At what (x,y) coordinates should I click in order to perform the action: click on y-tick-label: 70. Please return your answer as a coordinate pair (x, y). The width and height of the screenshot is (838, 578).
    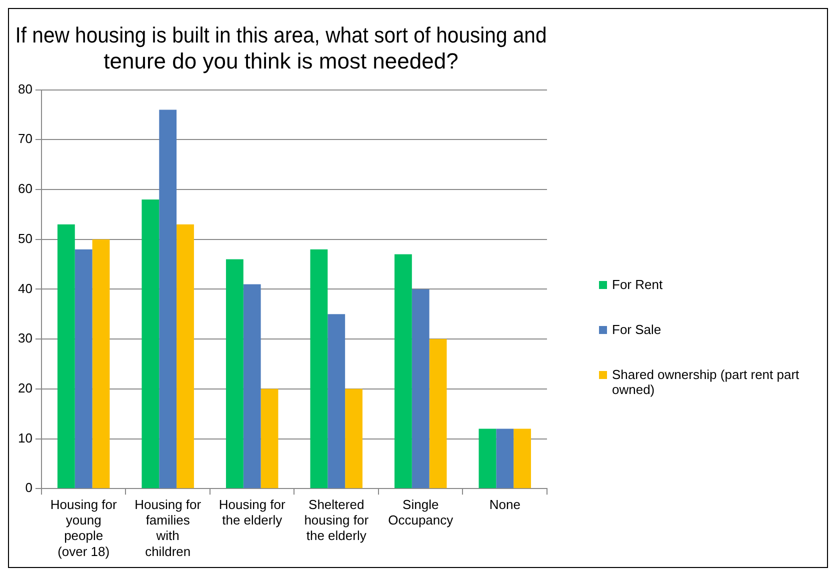
    Looking at the image, I should click on (25, 138).